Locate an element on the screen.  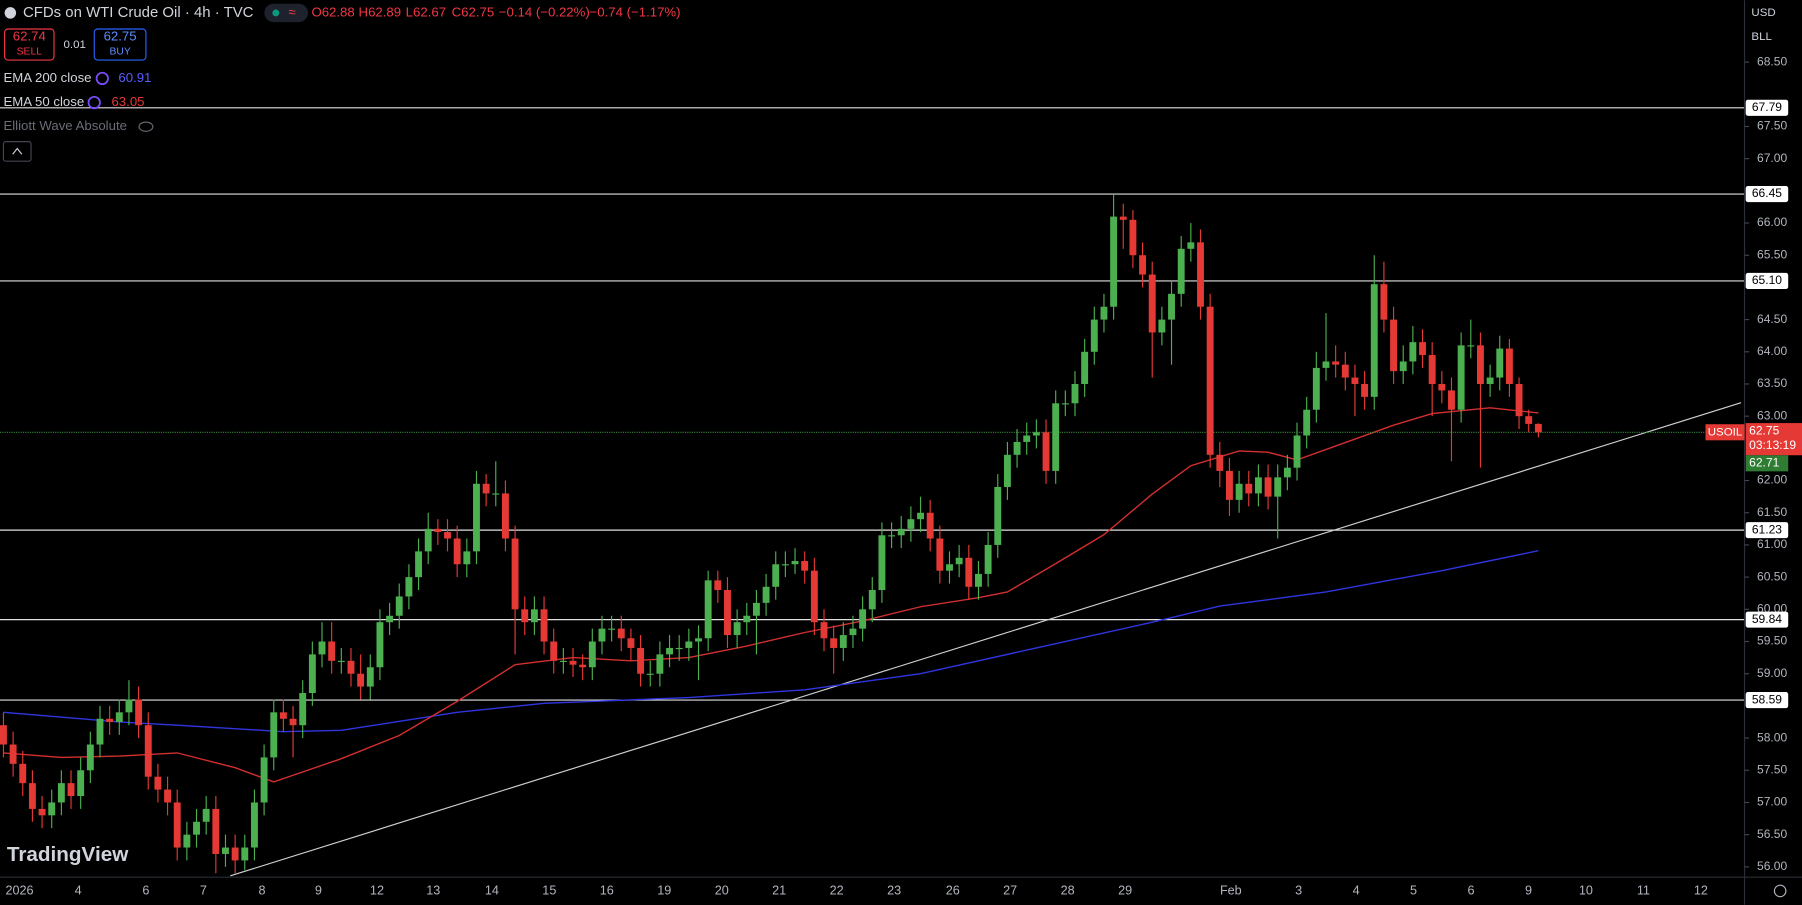
status-pill is located at coordinates (286, 13).